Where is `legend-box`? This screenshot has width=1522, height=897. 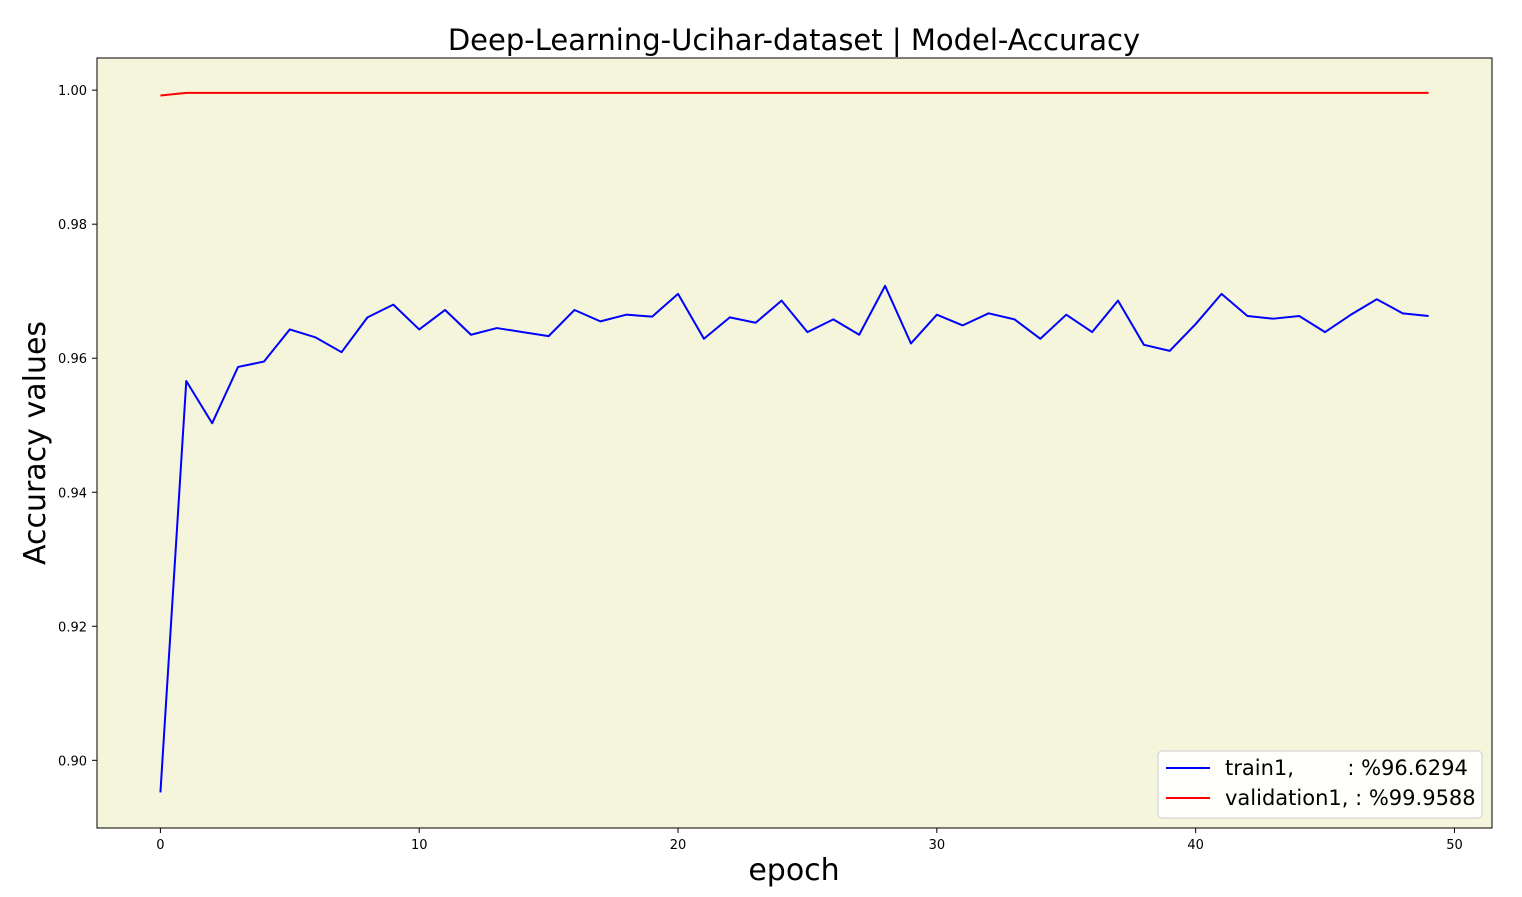 legend-box is located at coordinates (1320, 784).